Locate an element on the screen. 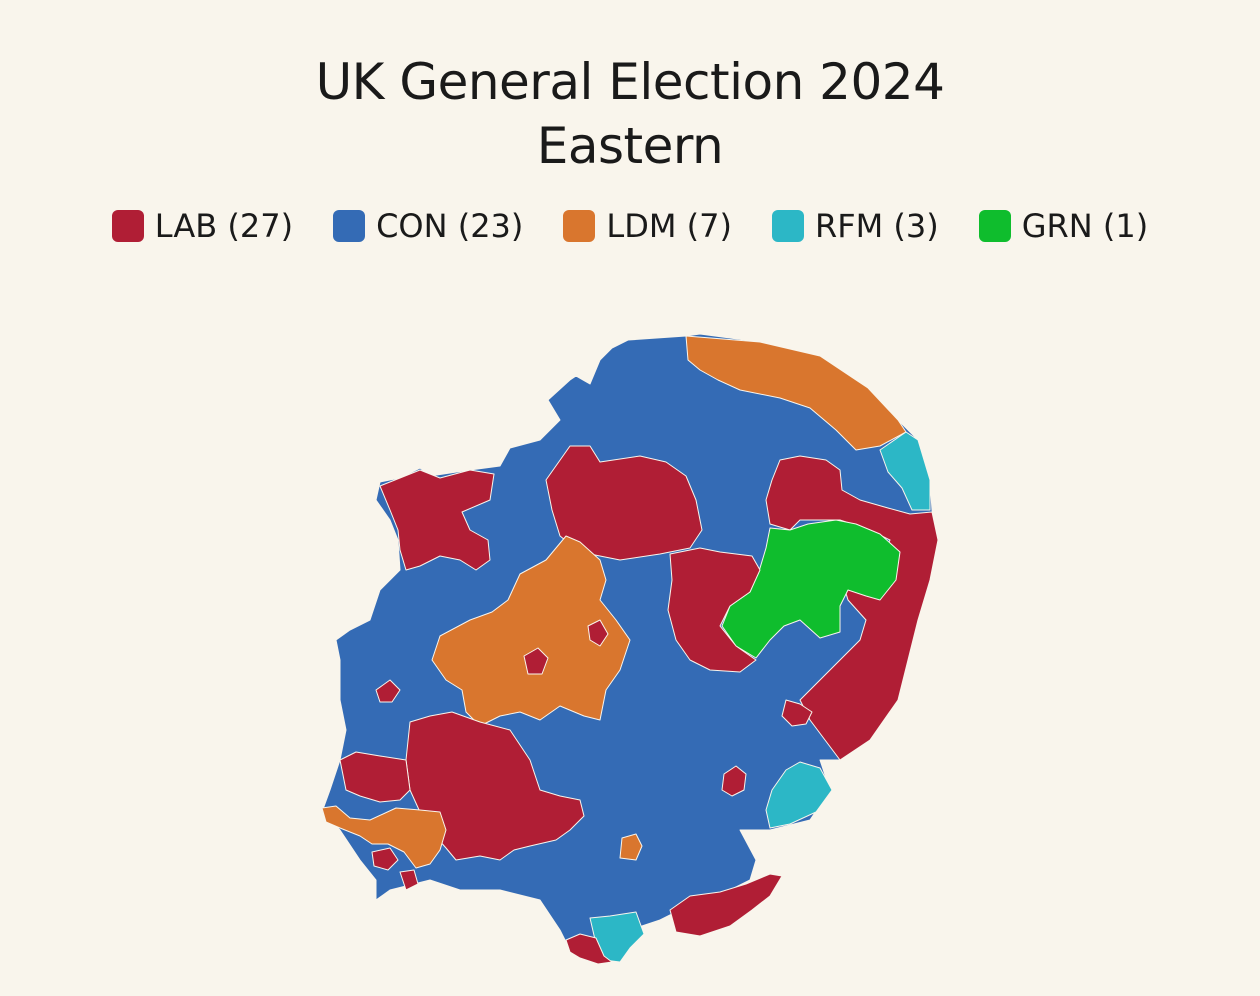 The image size is (1260, 996). constituency-hemel is located at coordinates (385, 859).